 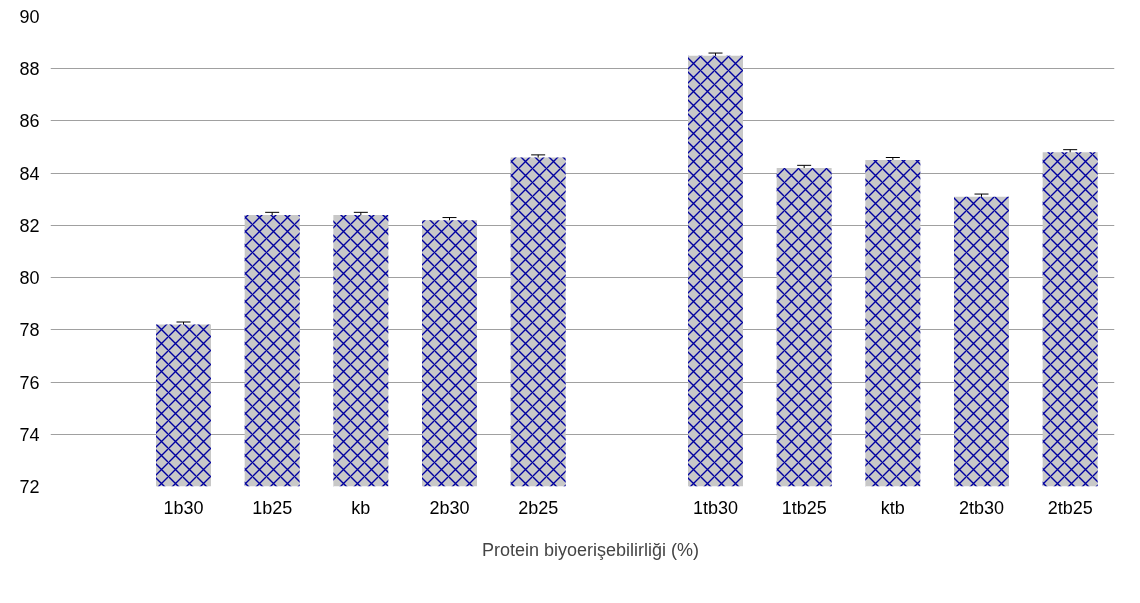 I want to click on x-tick-label: kb, so click(x=361, y=507).